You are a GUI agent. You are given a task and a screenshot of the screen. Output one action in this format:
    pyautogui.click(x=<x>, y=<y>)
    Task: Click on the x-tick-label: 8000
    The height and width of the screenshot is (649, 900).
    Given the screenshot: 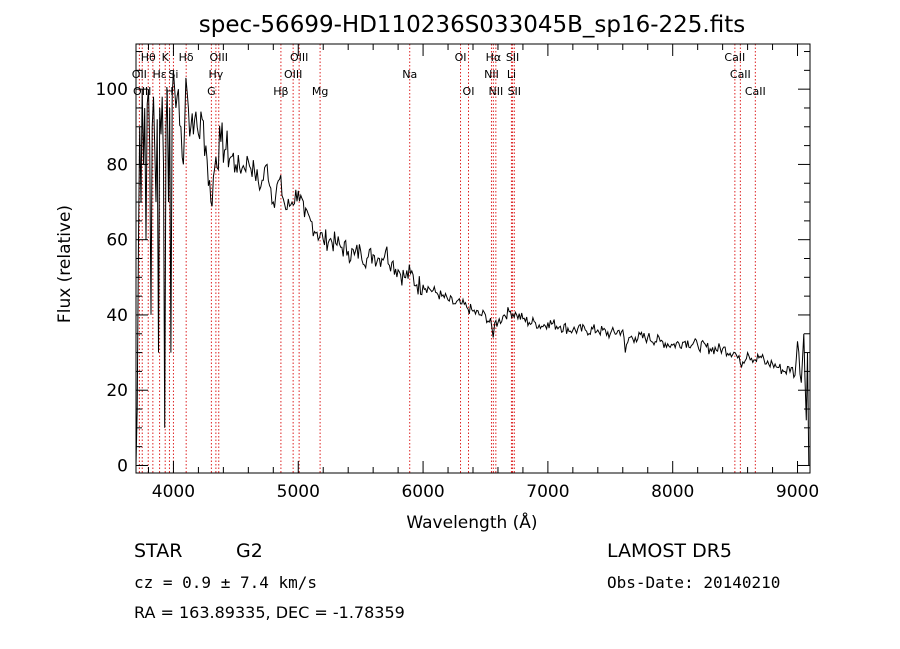 What is the action you would take?
    pyautogui.click(x=672, y=492)
    